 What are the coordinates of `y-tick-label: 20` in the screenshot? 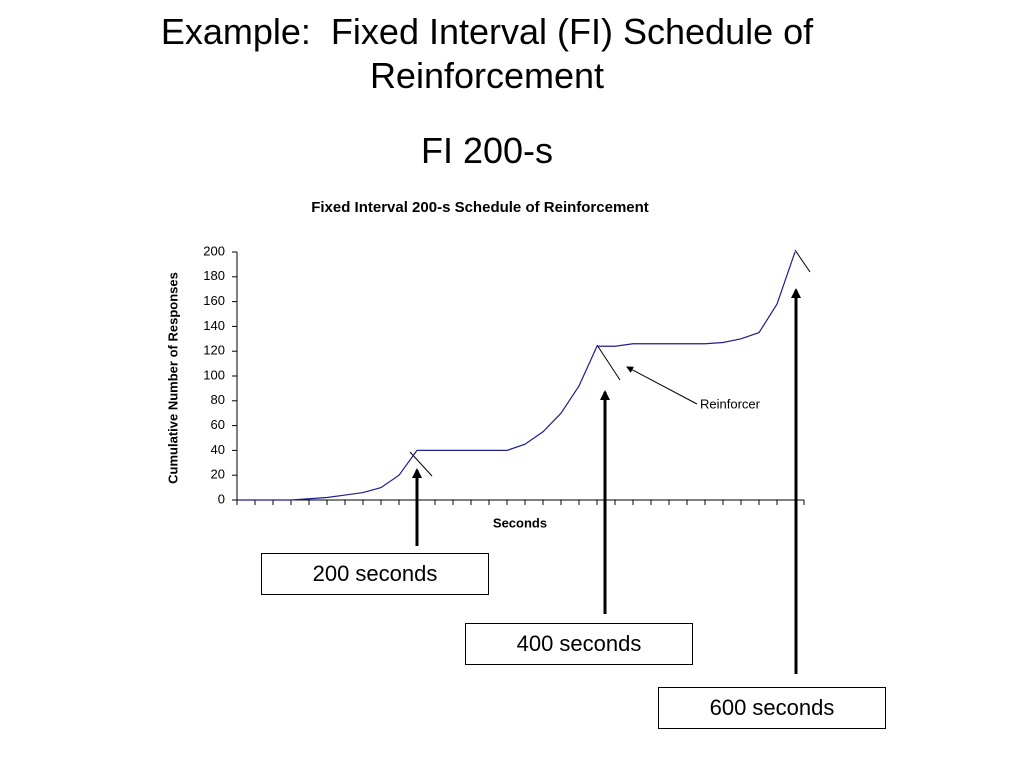 It's located at (218, 474).